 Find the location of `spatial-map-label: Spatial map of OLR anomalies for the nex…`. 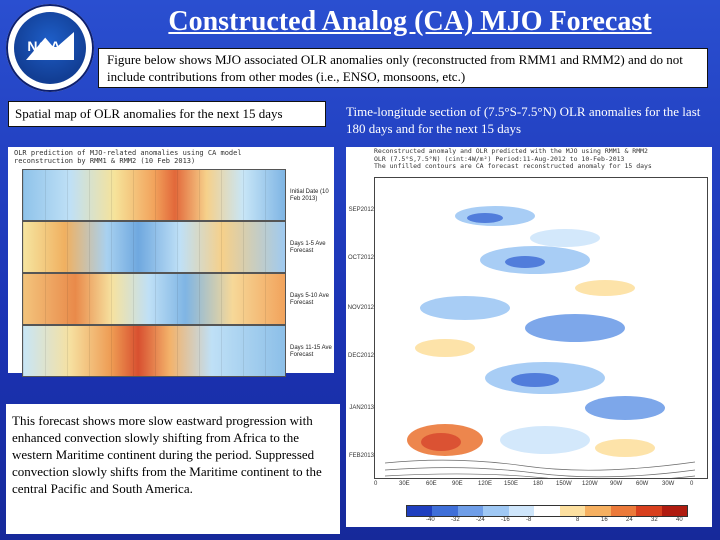

spatial-map-label: Spatial map of OLR anomalies for the nex… is located at coordinates (167, 114).